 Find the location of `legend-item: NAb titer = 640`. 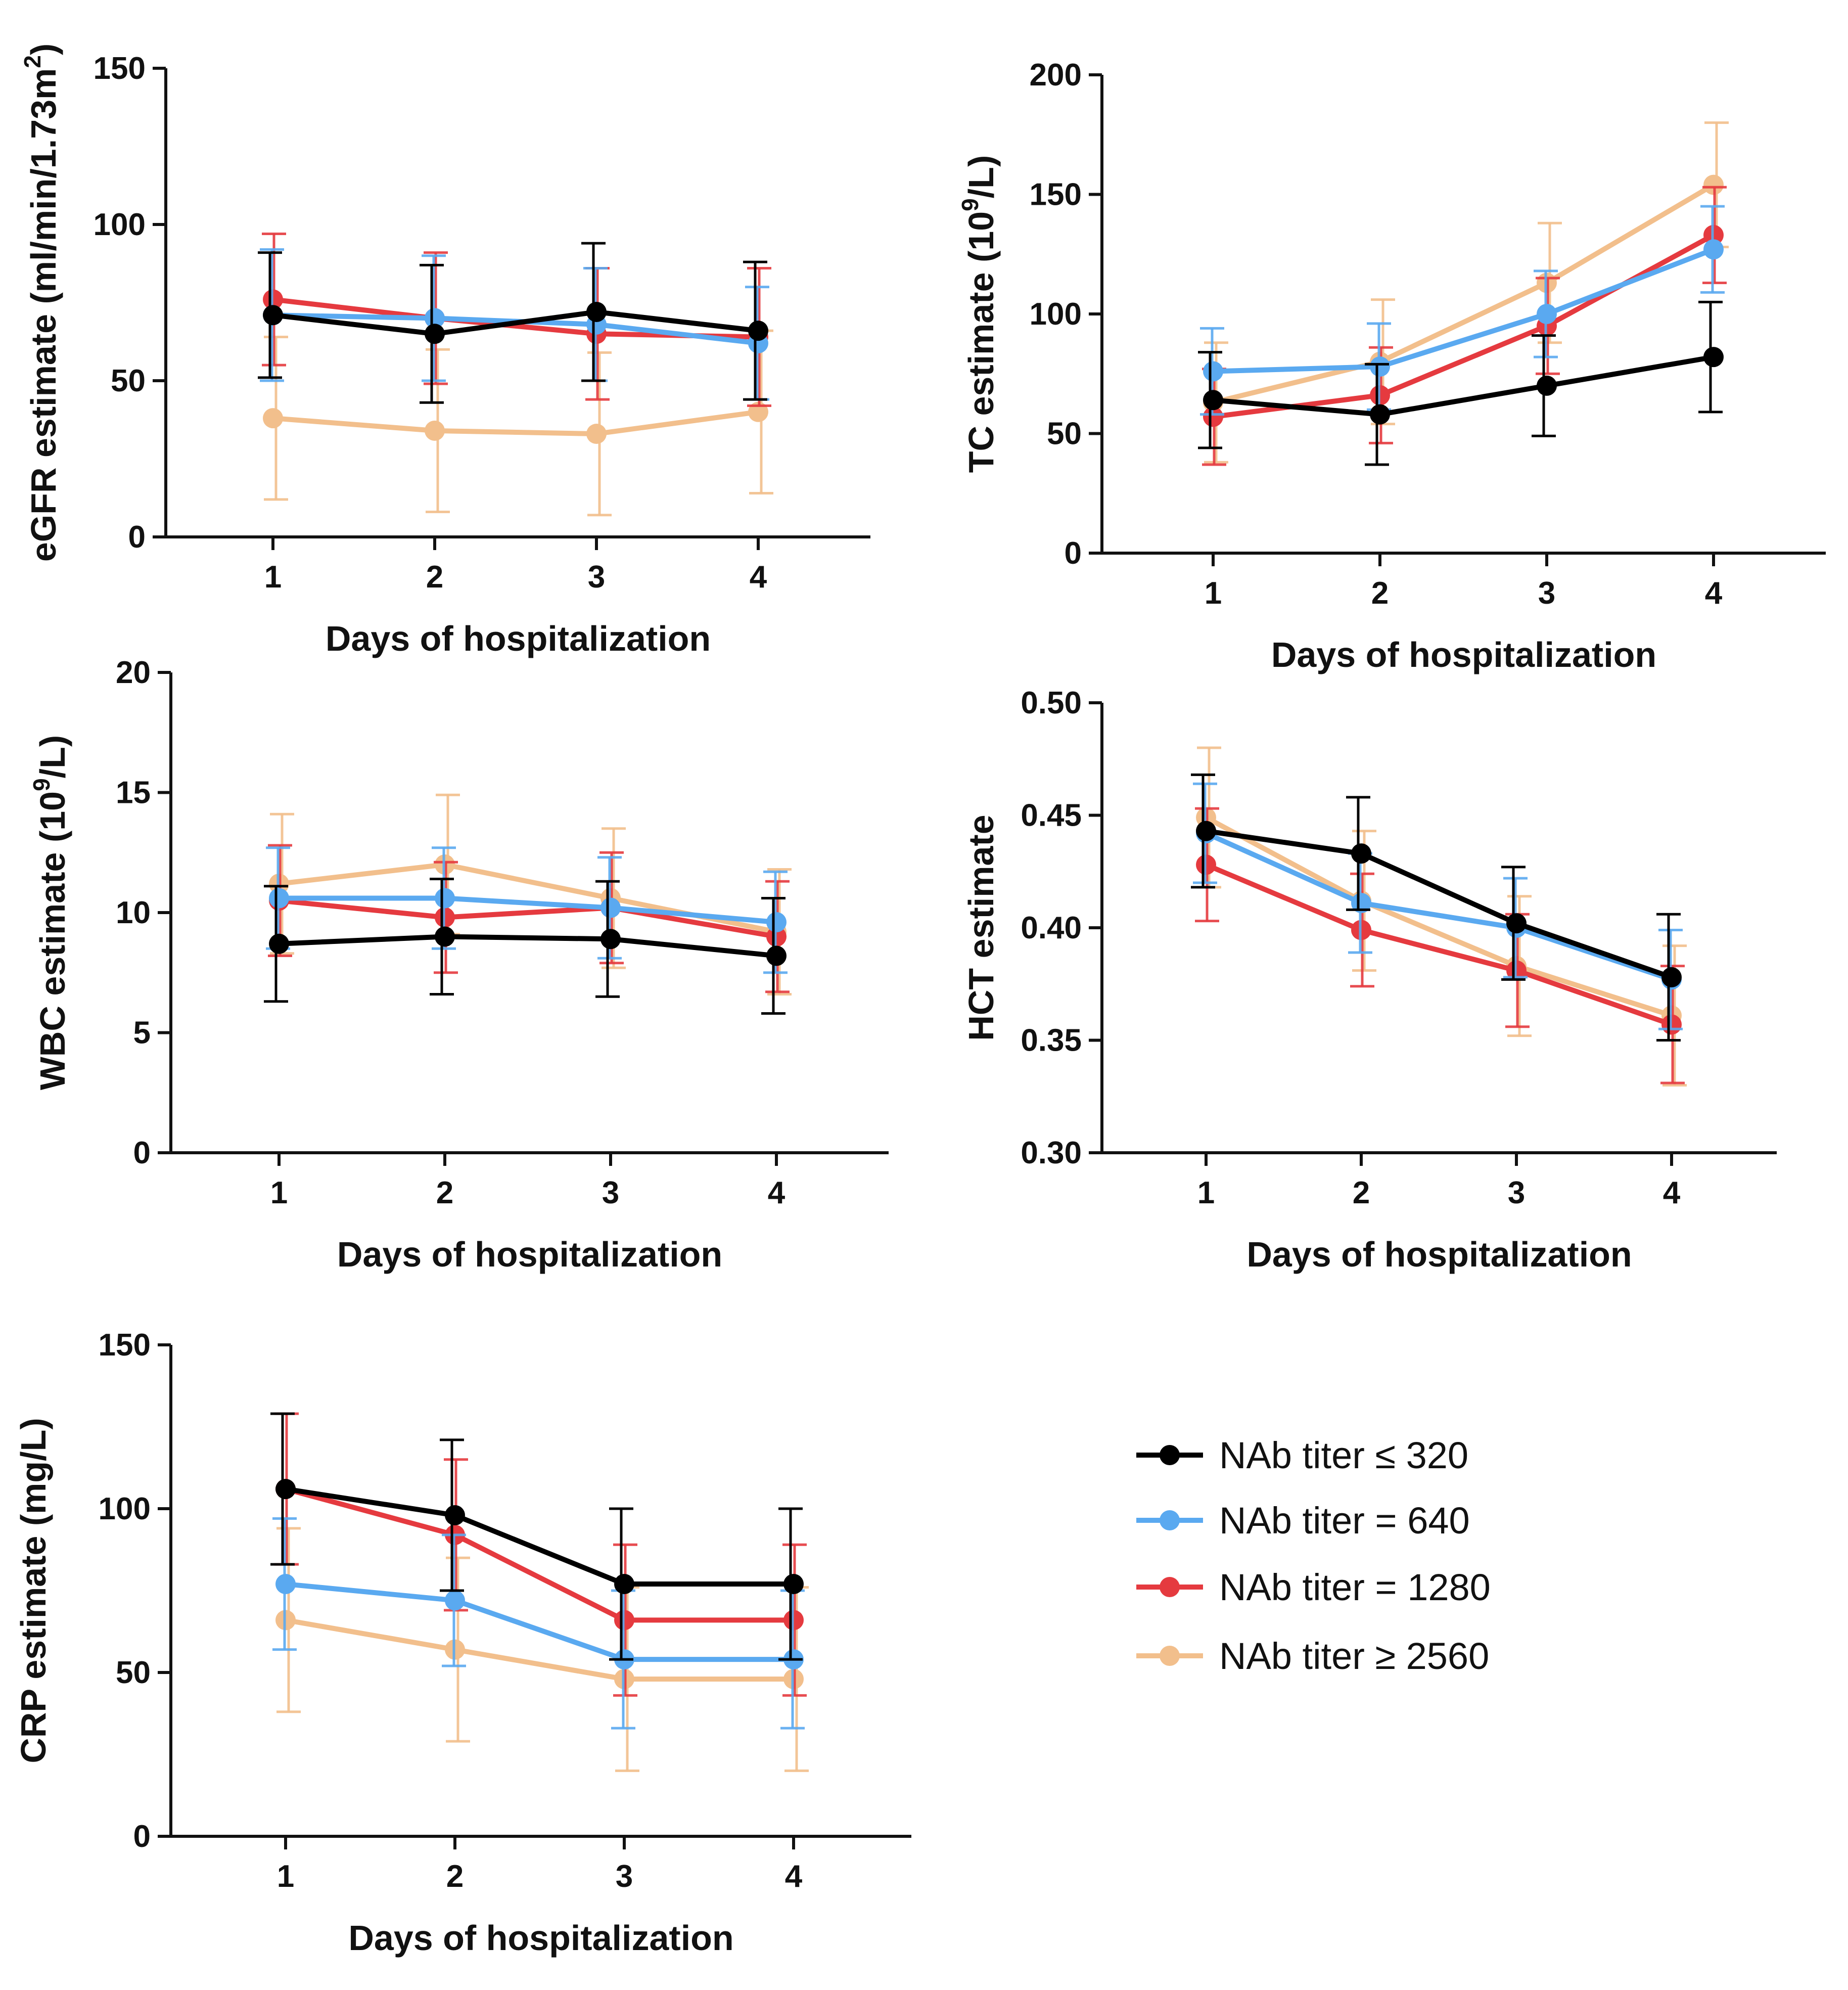

legend-item: NAb titer = 640 is located at coordinates (1303, 1521).